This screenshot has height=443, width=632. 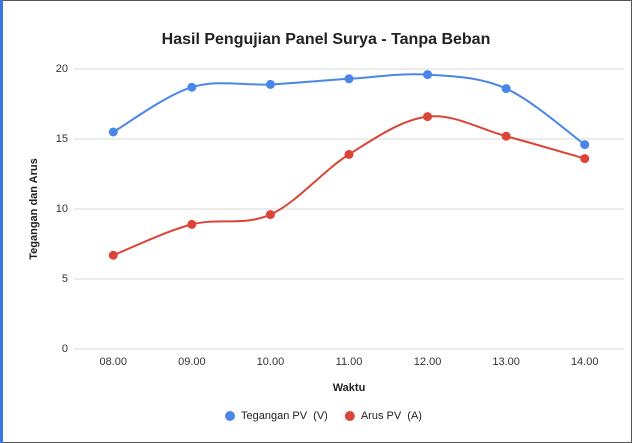 What do you see at coordinates (428, 362) in the screenshot?
I see `x-tick-label: 12.00` at bounding box center [428, 362].